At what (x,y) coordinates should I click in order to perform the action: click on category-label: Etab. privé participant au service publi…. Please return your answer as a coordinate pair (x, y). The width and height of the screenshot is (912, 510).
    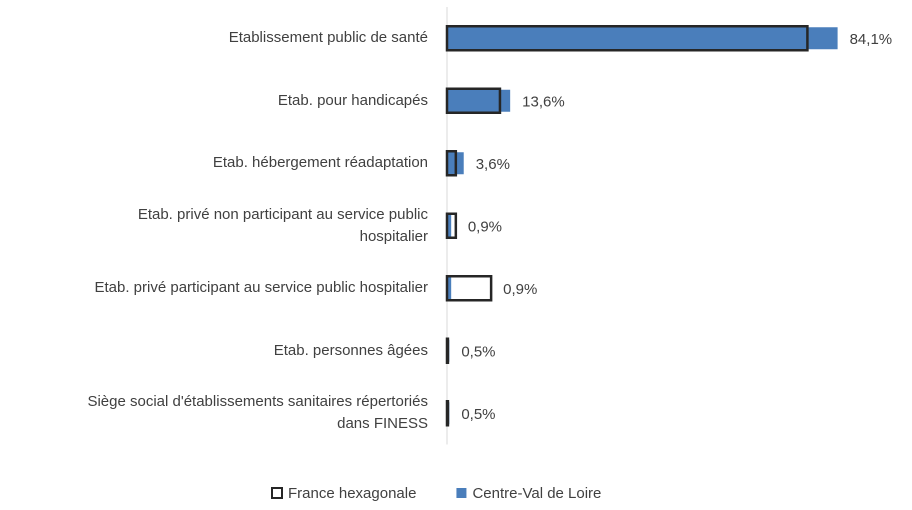
    Looking at the image, I should click on (261, 288).